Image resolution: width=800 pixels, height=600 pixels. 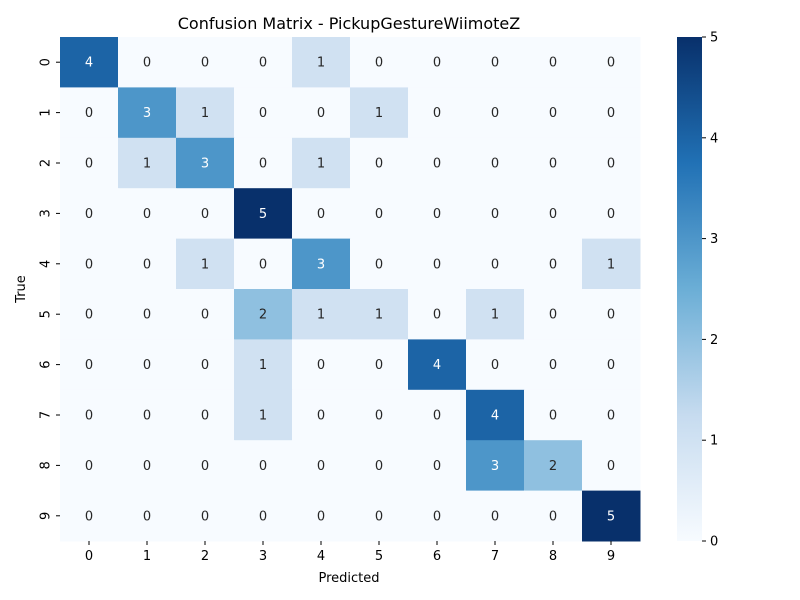 I want to click on x-tick-label: 0, so click(x=89, y=556).